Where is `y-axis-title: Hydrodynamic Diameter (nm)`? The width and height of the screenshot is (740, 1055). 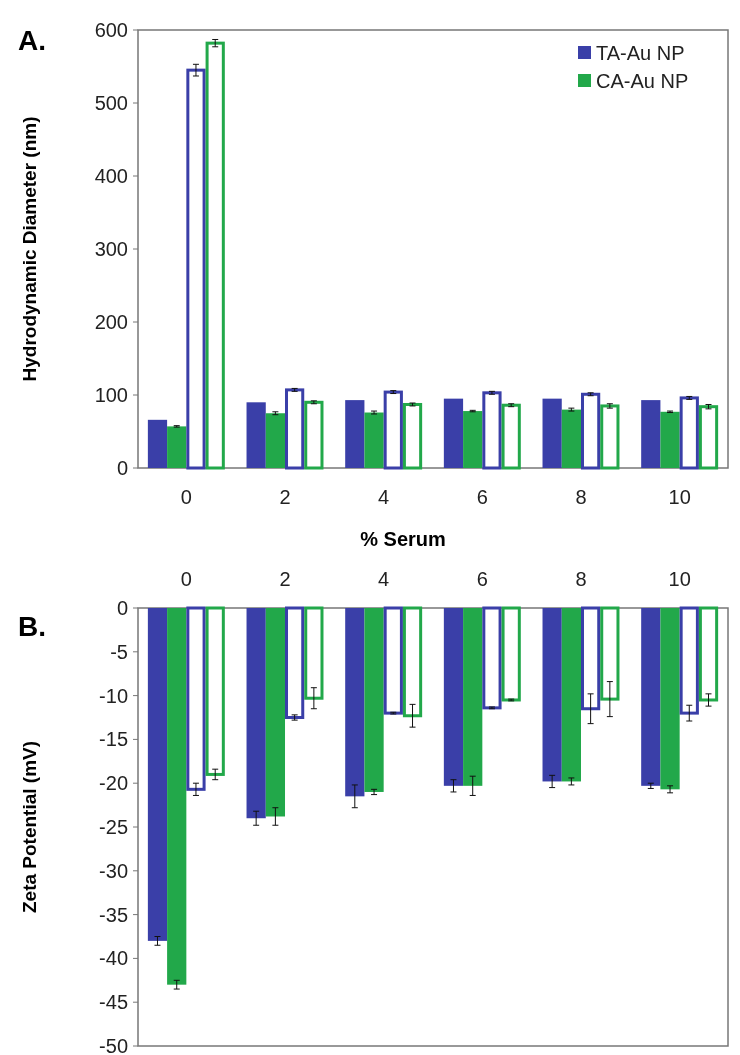
y-axis-title: Hydrodynamic Diameter (nm) is located at coordinates (29, 249).